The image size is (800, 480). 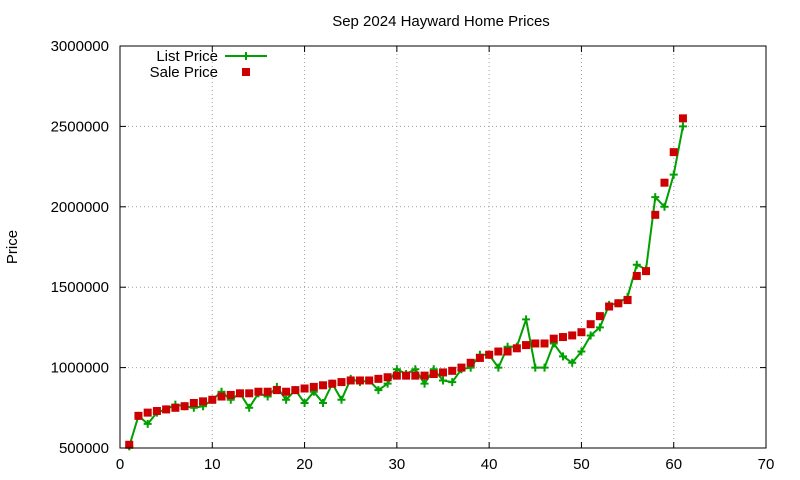 I want to click on legend-label-sale-price: Sale Price, so click(x=184, y=72).